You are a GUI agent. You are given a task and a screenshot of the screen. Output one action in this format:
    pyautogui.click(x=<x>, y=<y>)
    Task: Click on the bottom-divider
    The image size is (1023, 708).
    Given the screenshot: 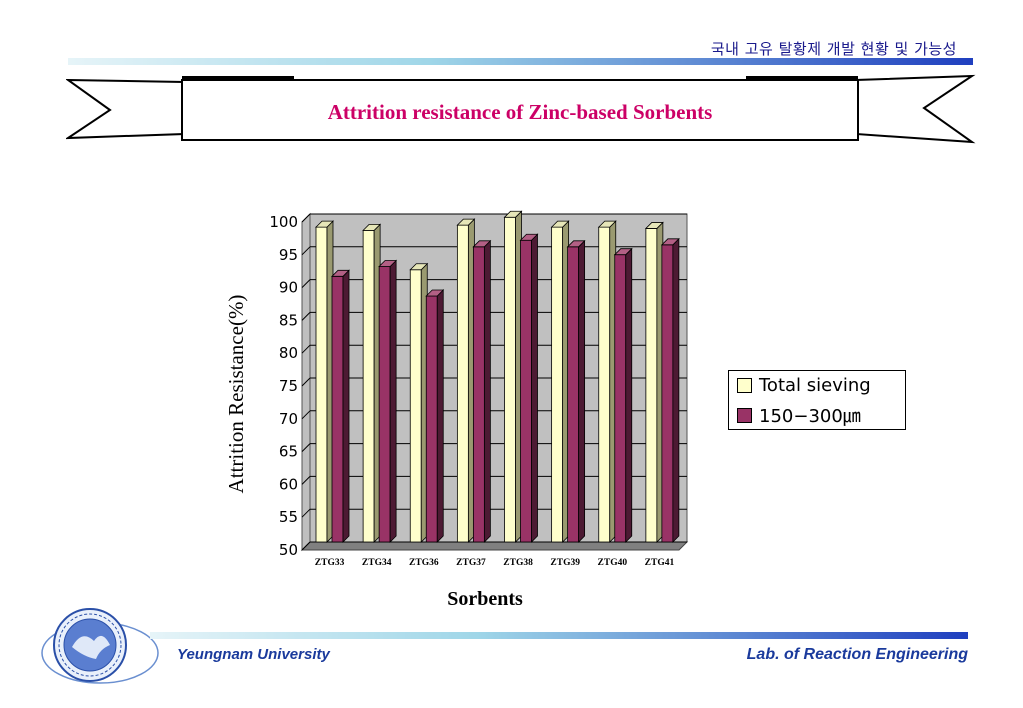 What is the action you would take?
    pyautogui.click(x=559, y=635)
    